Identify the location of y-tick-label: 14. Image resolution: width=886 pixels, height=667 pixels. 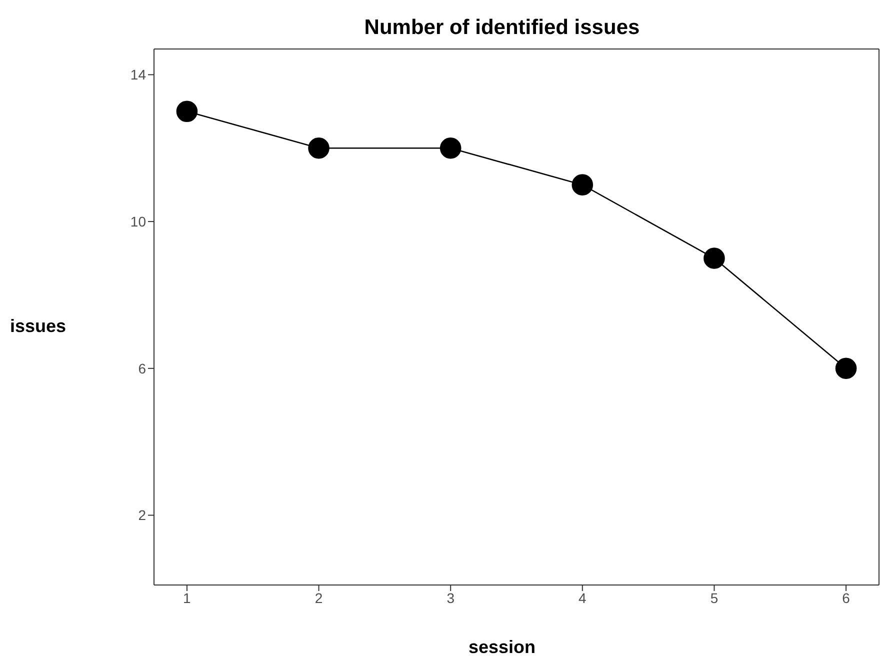
(138, 74).